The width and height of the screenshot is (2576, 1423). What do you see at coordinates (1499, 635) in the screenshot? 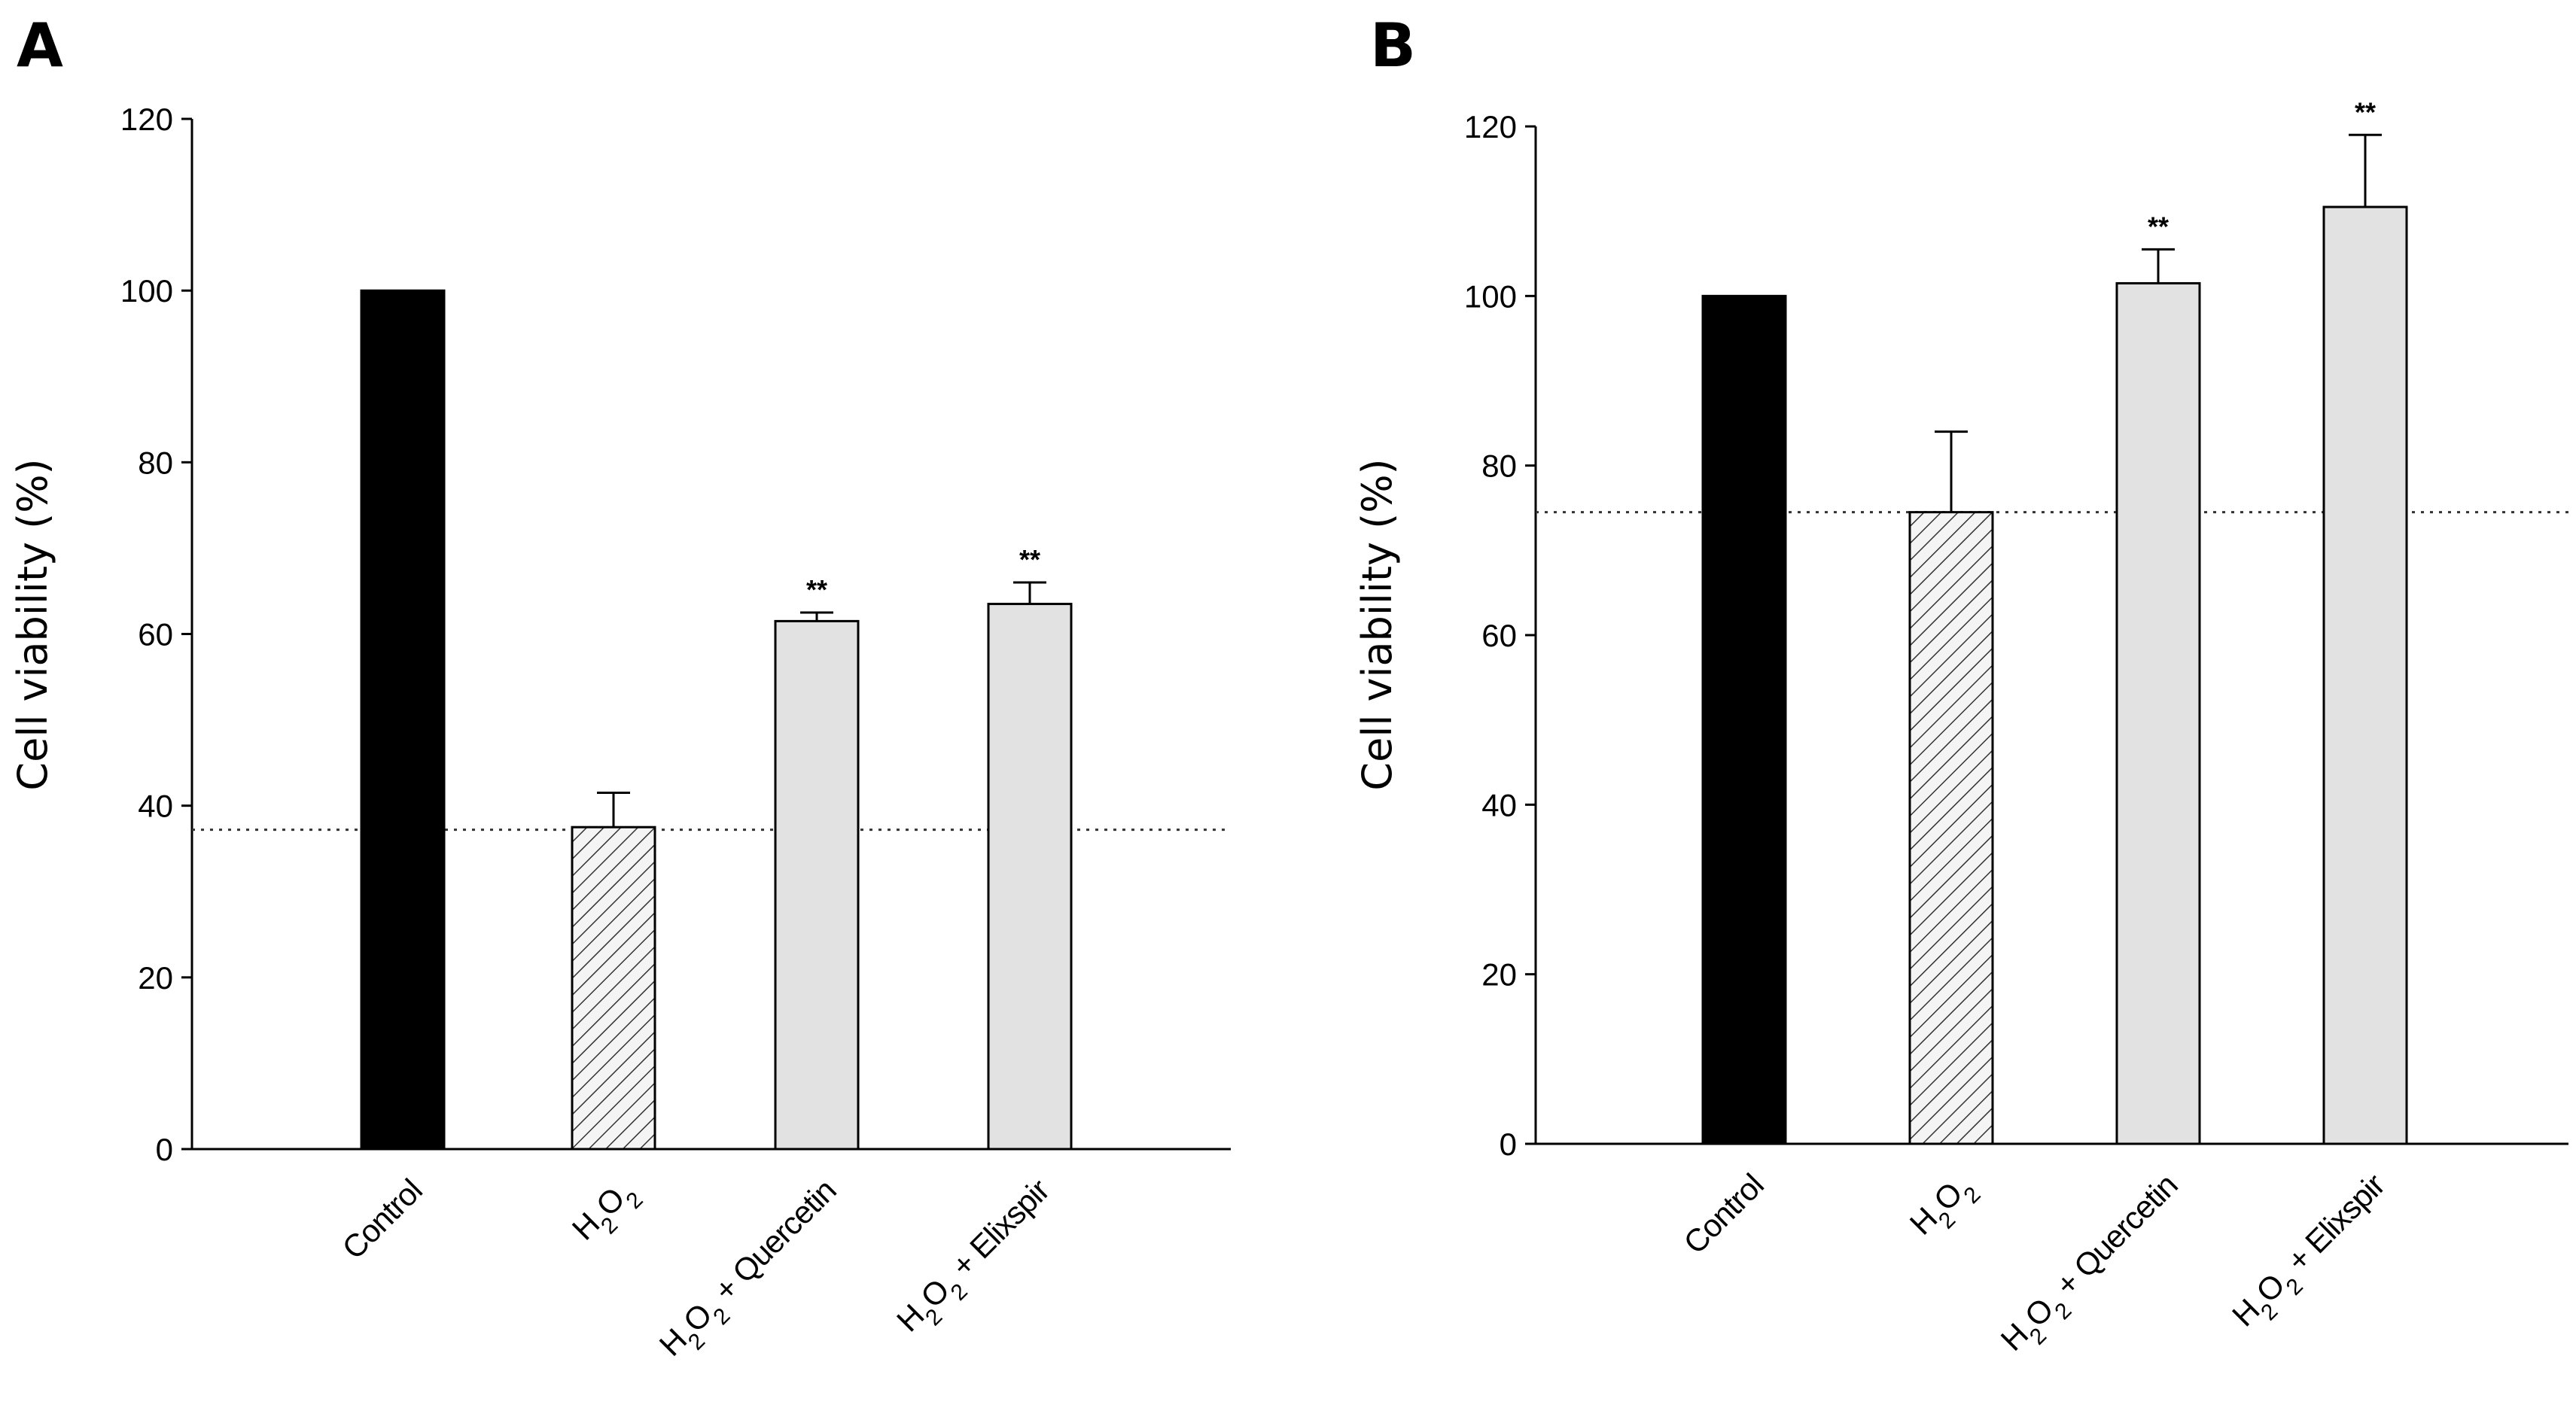
I see `panel-b-y-tick-label: 60` at bounding box center [1499, 635].